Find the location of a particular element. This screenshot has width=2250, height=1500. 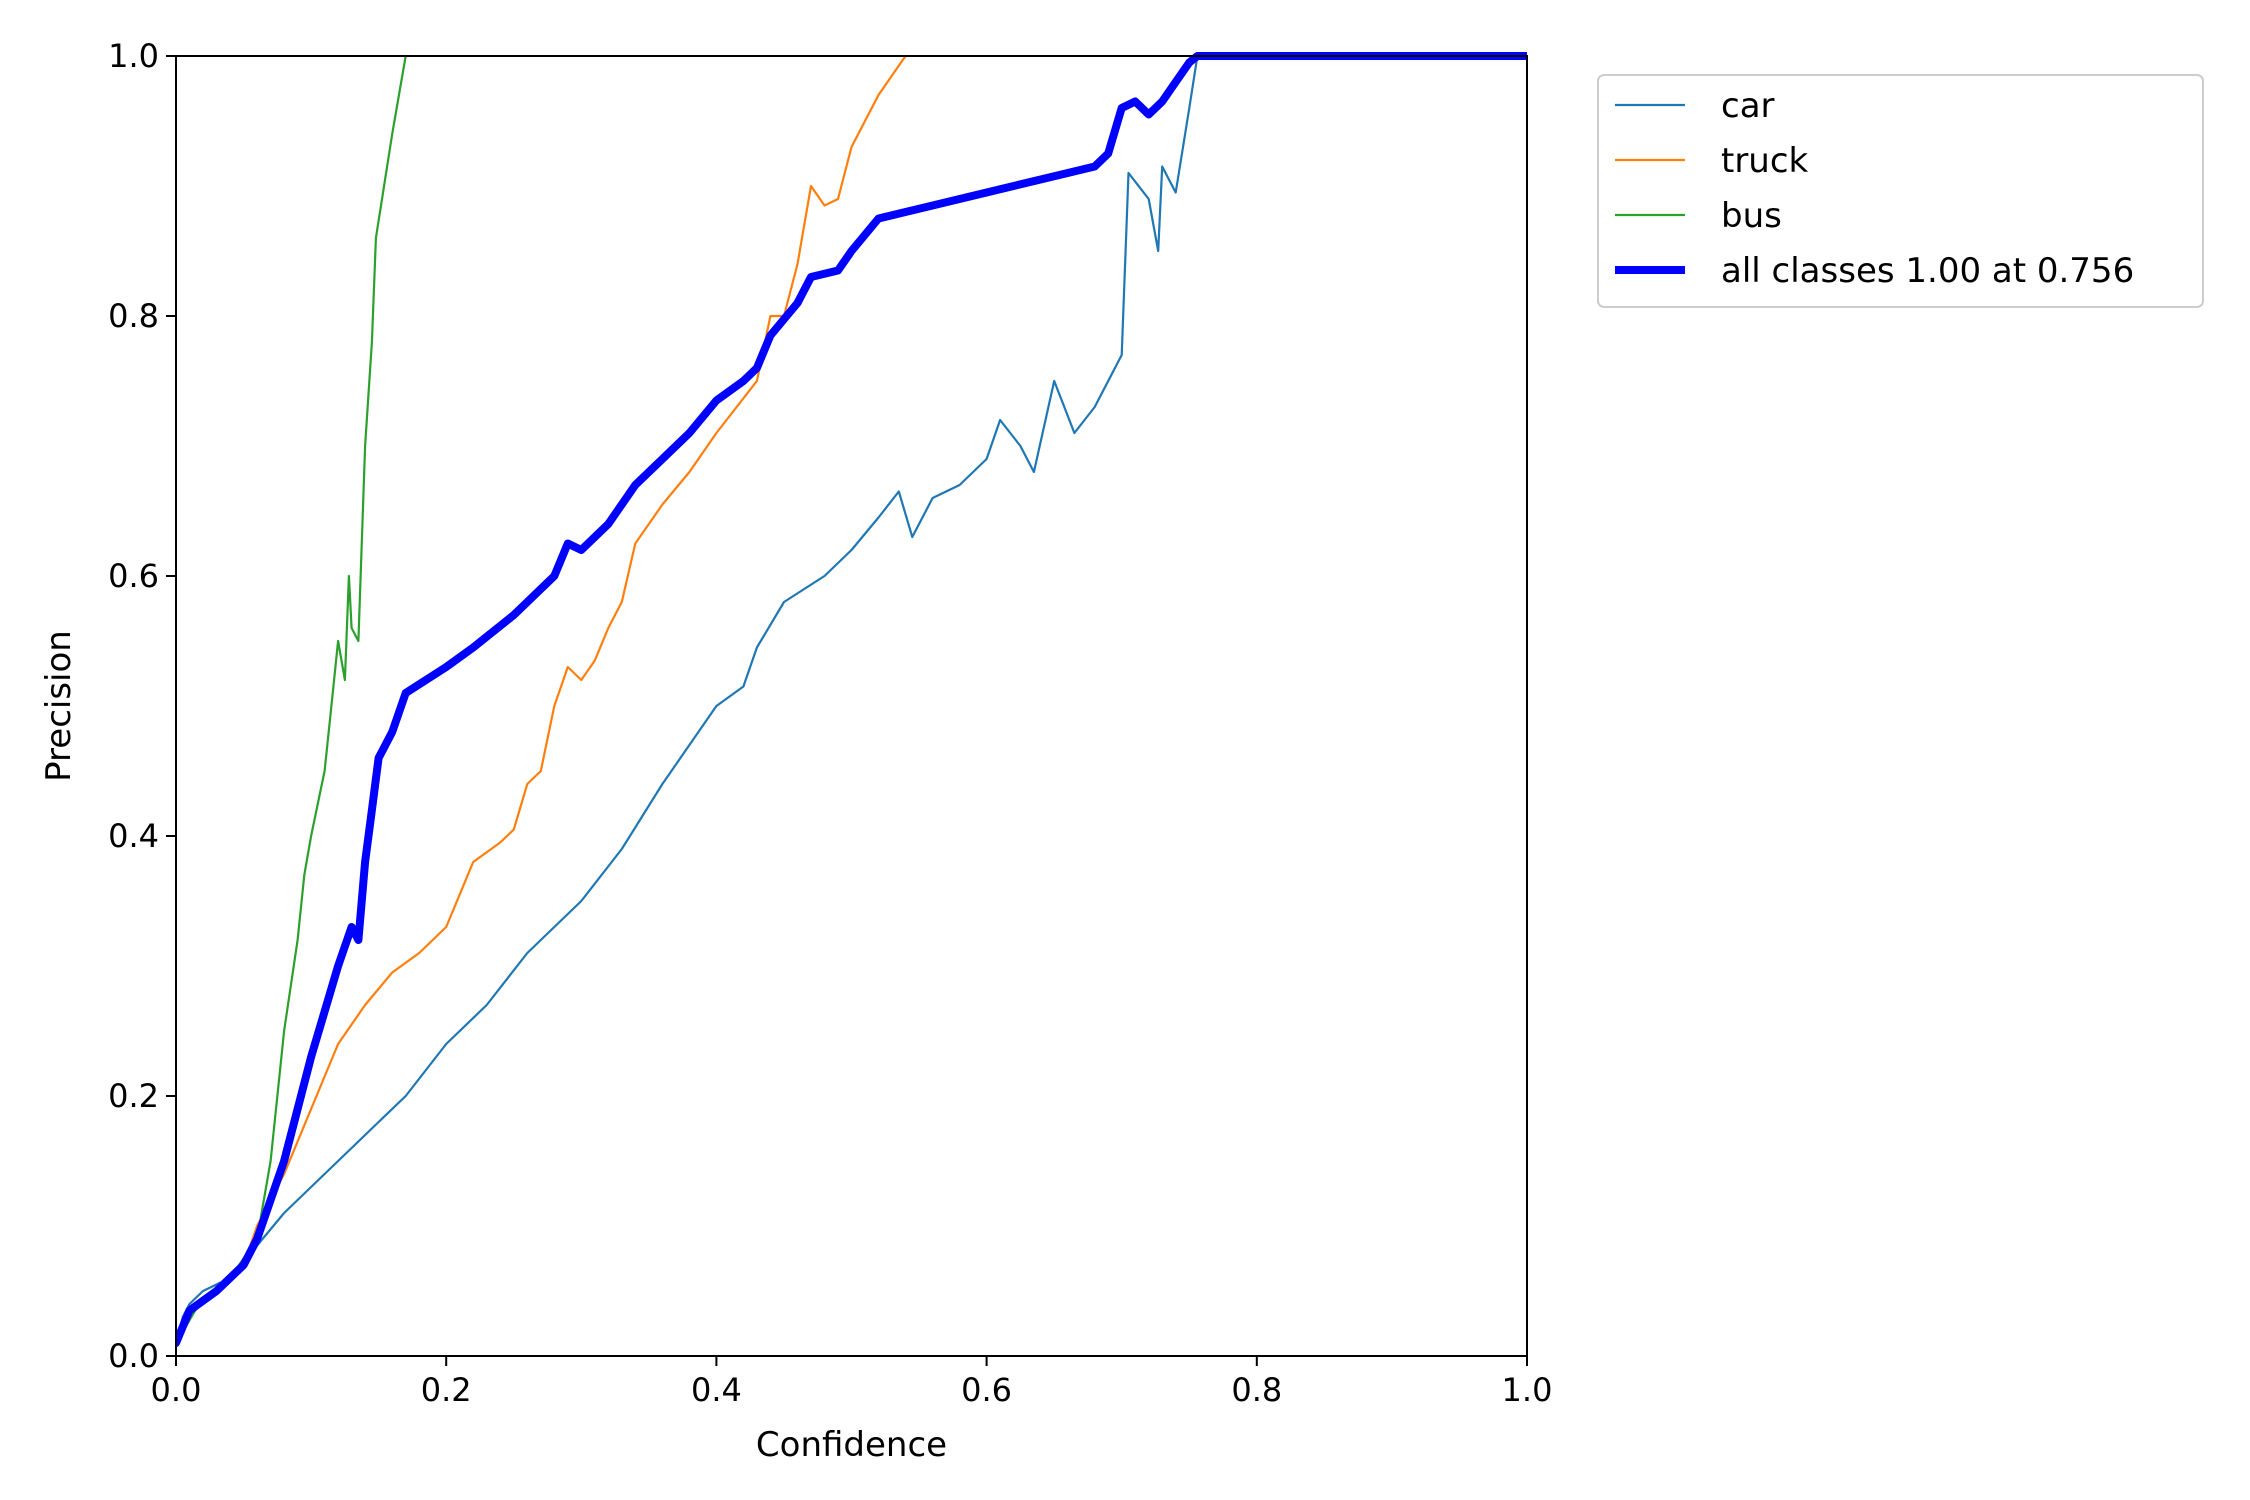

x-tick-label: 0.6 is located at coordinates (986, 1390).